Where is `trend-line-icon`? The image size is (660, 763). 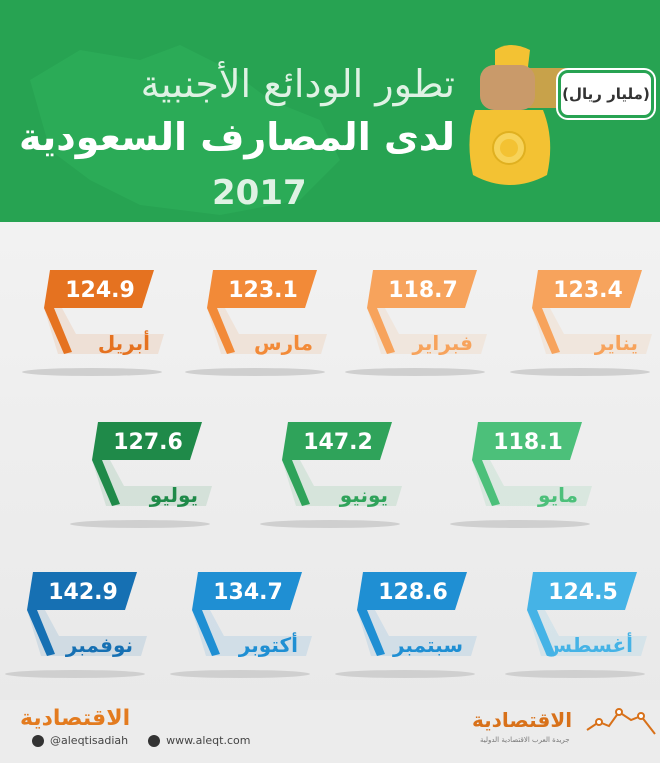 trend-line-icon is located at coordinates (621, 721).